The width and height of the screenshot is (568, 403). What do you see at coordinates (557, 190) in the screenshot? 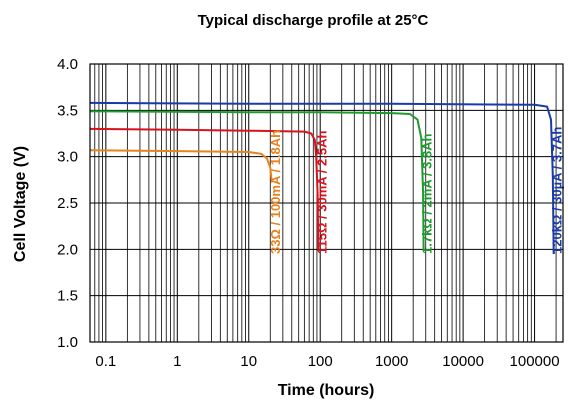
I see `series-label: 120kΩ / 30µA / 3.7Ah` at bounding box center [557, 190].